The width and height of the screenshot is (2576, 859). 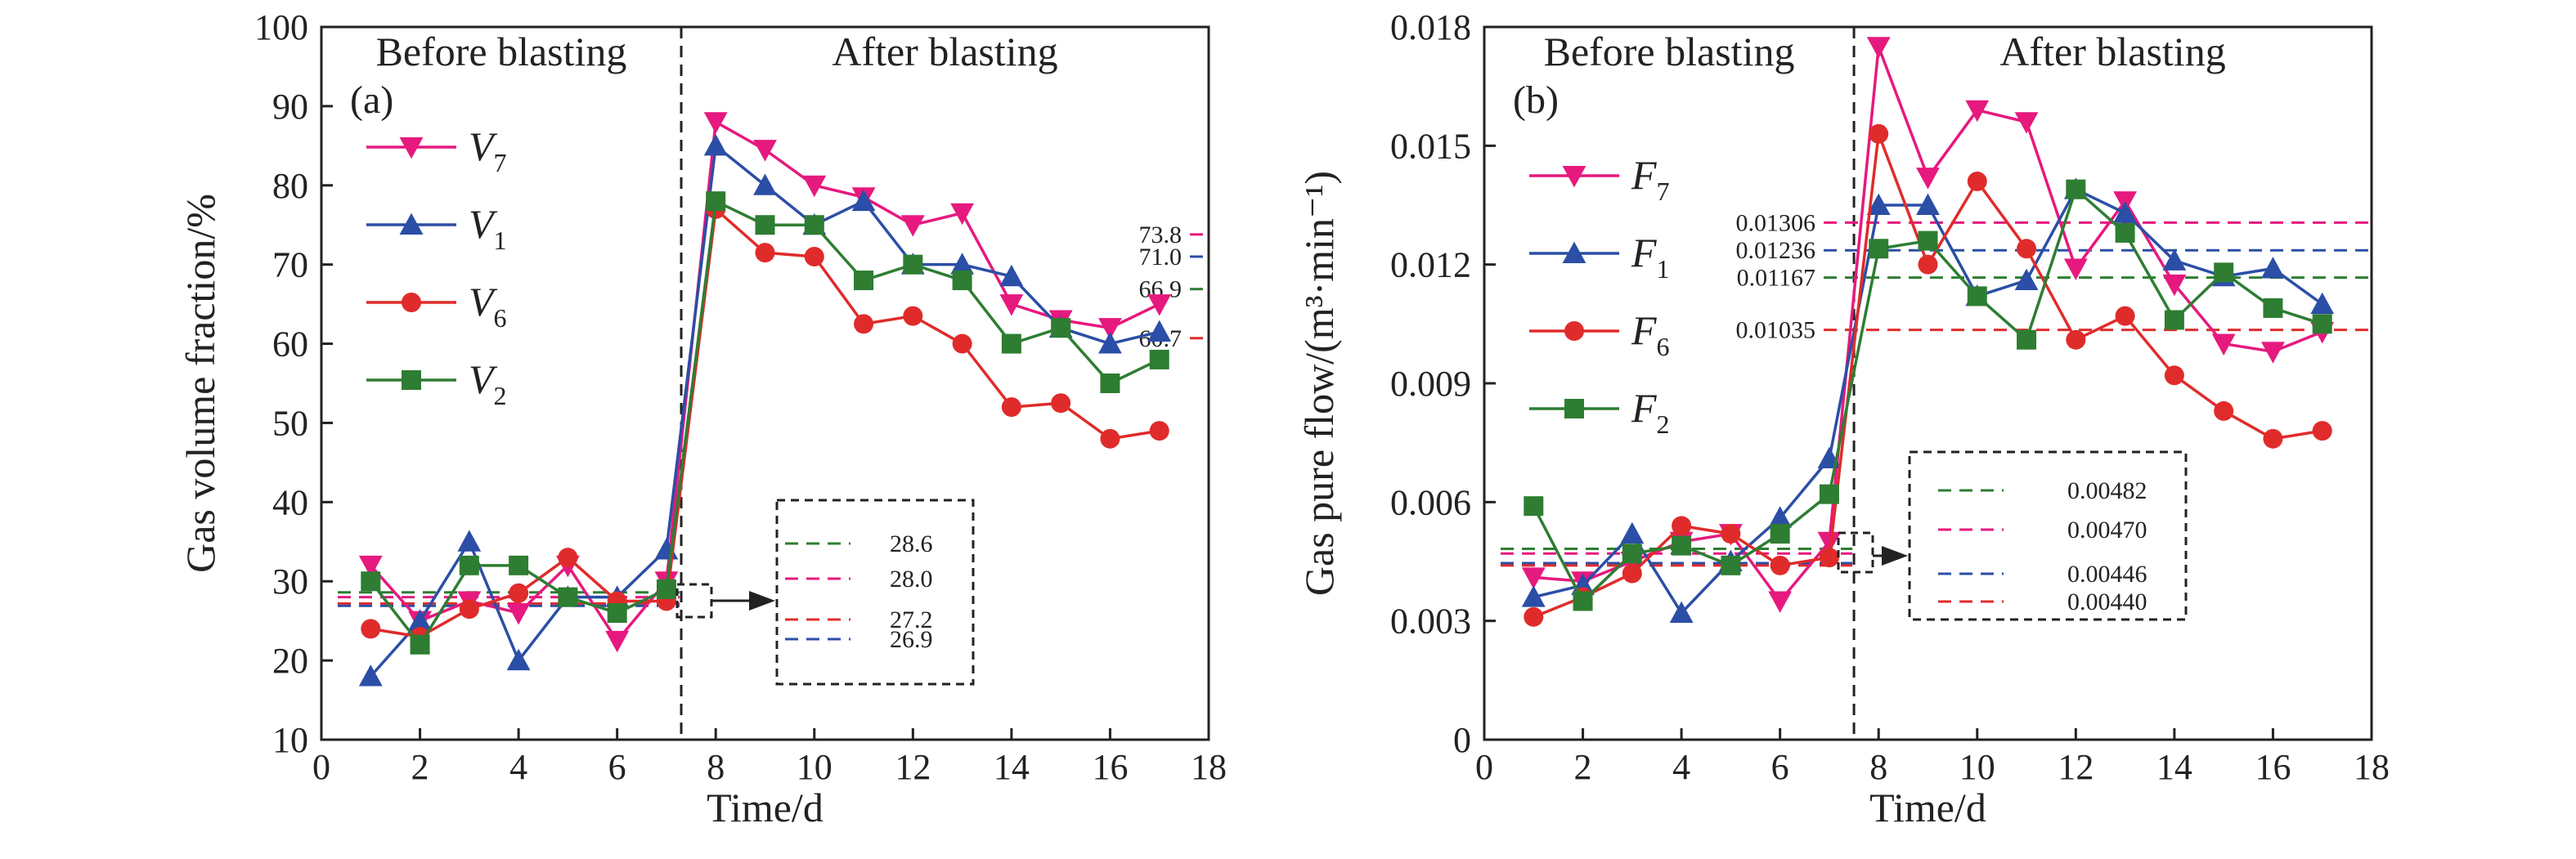 I want to click on y-tick-label: 0.018, so click(x=1430, y=27).